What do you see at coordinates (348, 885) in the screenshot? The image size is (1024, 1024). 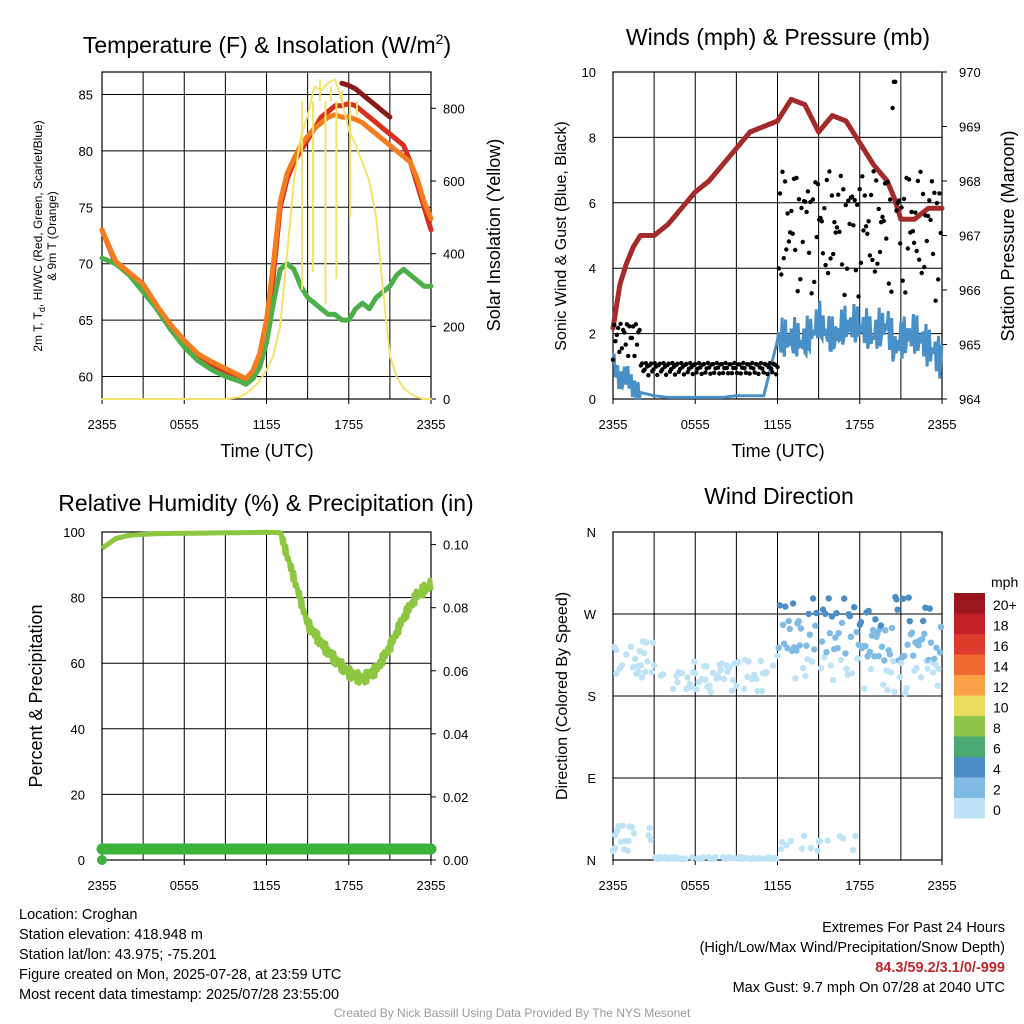 I see `x-tick-label: 1755` at bounding box center [348, 885].